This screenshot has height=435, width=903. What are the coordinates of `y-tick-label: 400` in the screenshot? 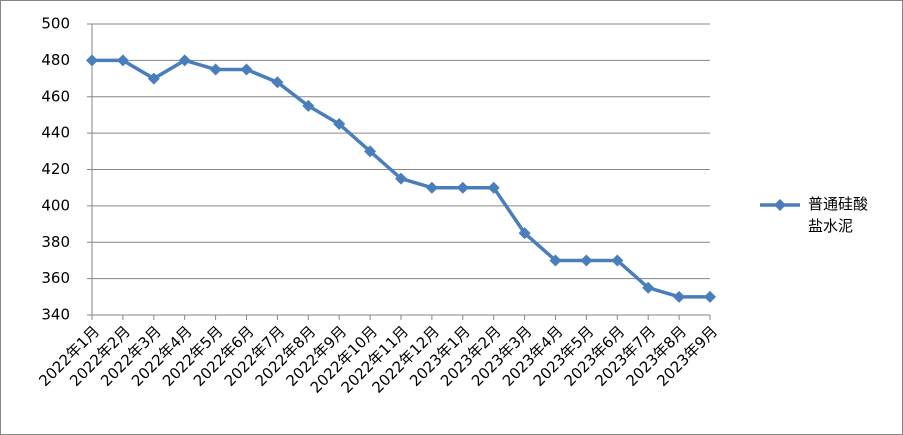 It's located at (55, 205).